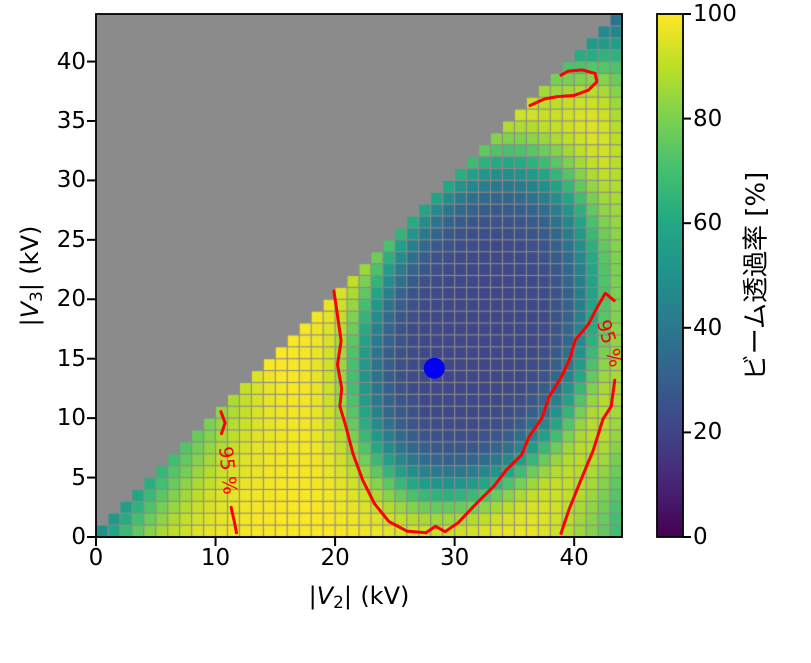  What do you see at coordinates (756, 276) in the screenshot?
I see `colorbar-label: ビーム透過率 [%]` at bounding box center [756, 276].